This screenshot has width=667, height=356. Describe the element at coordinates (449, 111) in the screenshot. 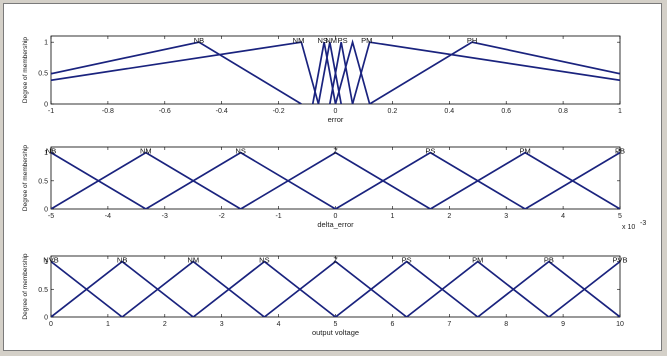

I see `x-tick-label: 0.4` at that location.